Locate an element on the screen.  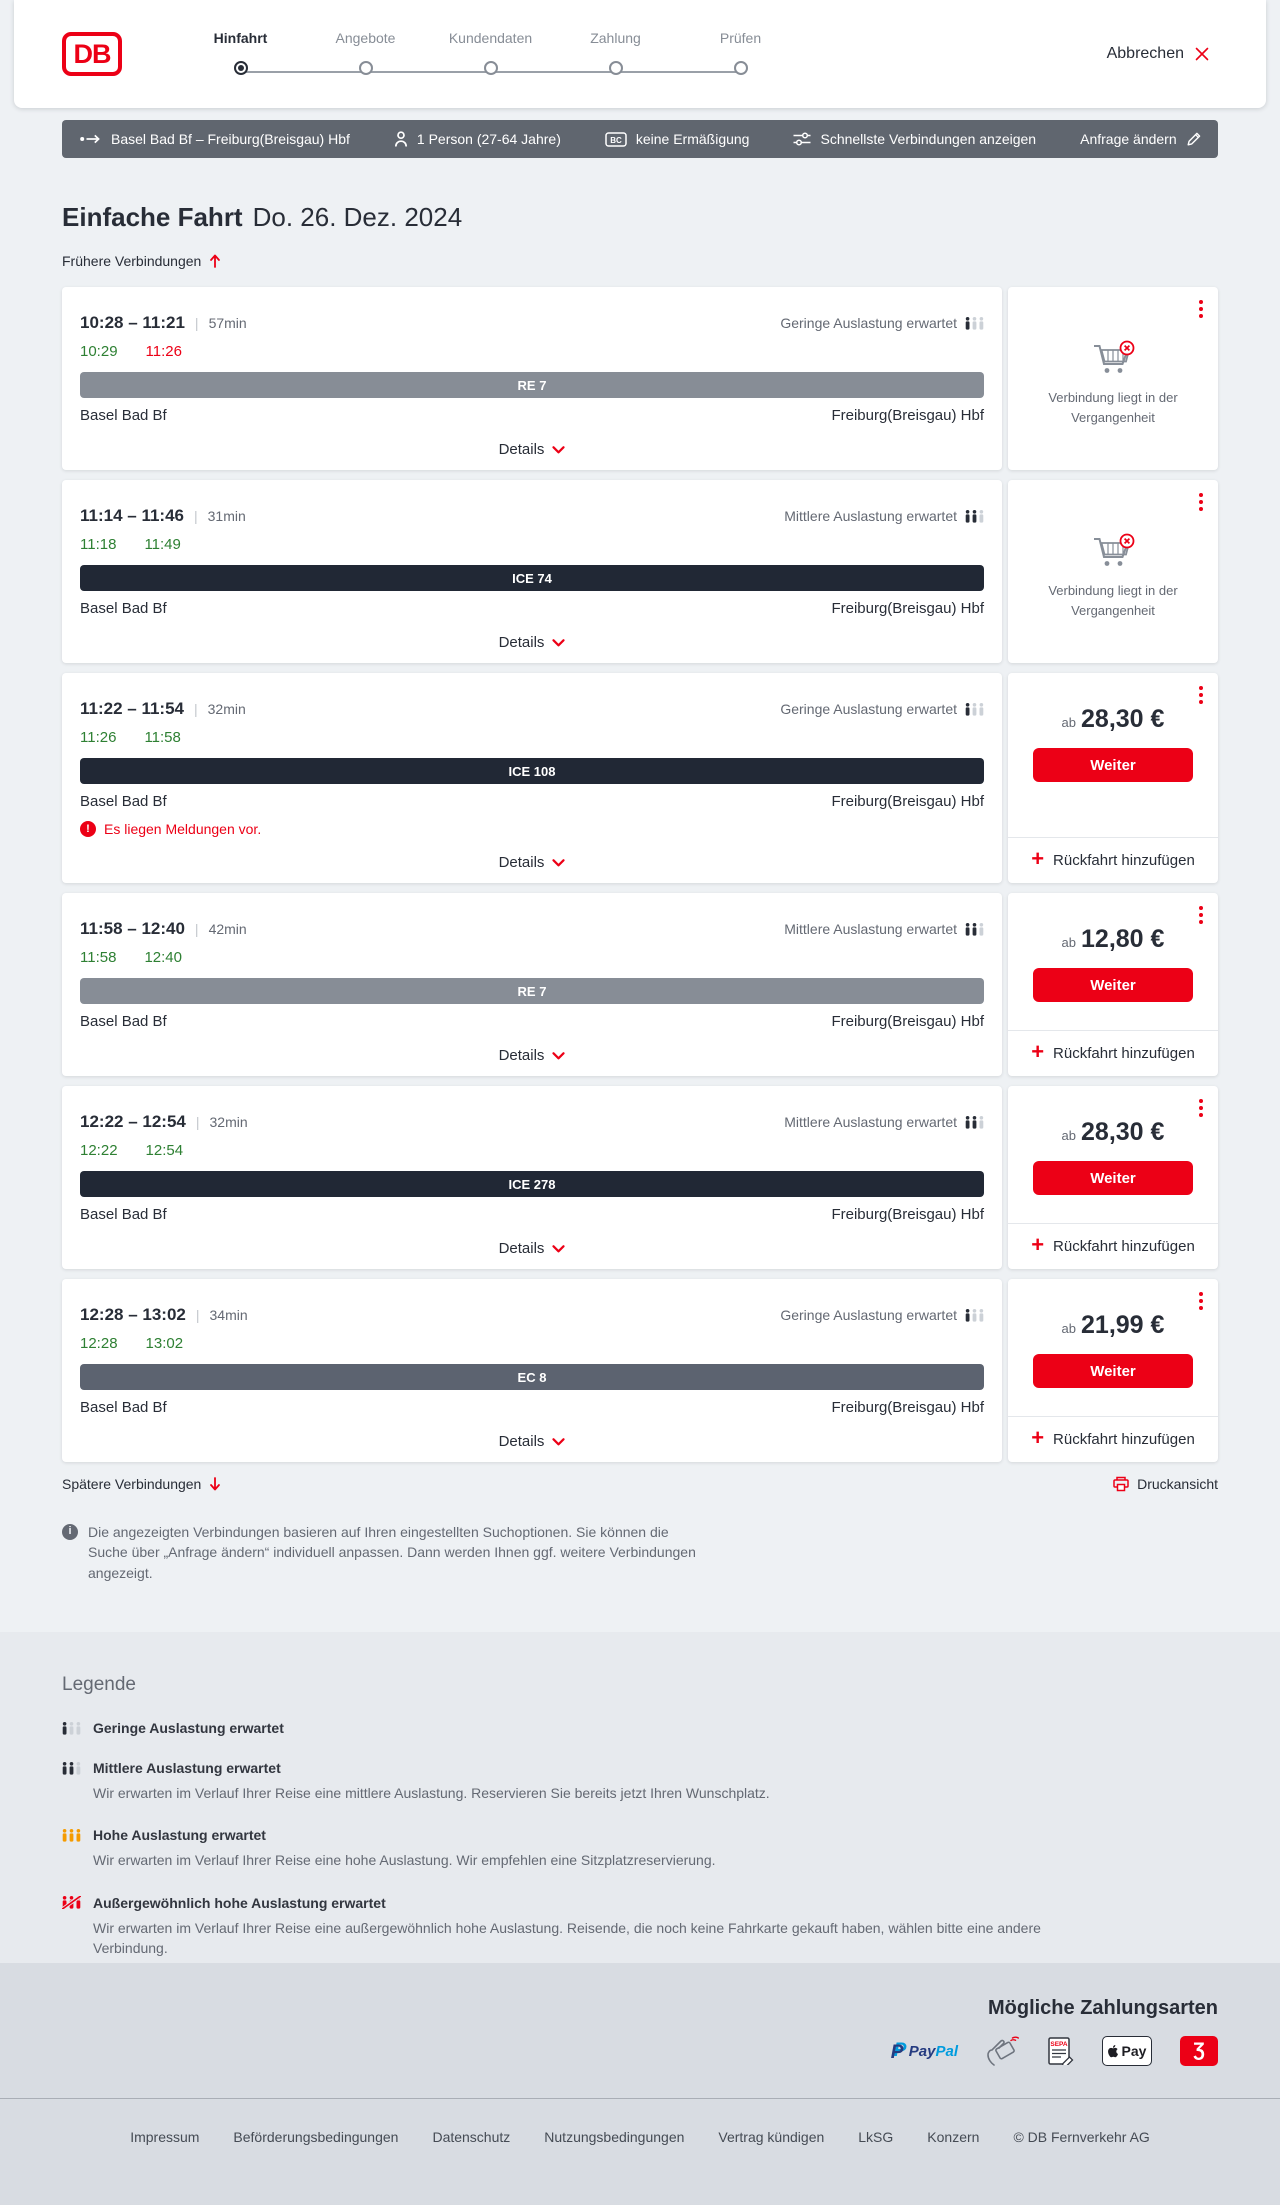
footer-link-datenschutz: Datenschutz is located at coordinates (471, 2137).